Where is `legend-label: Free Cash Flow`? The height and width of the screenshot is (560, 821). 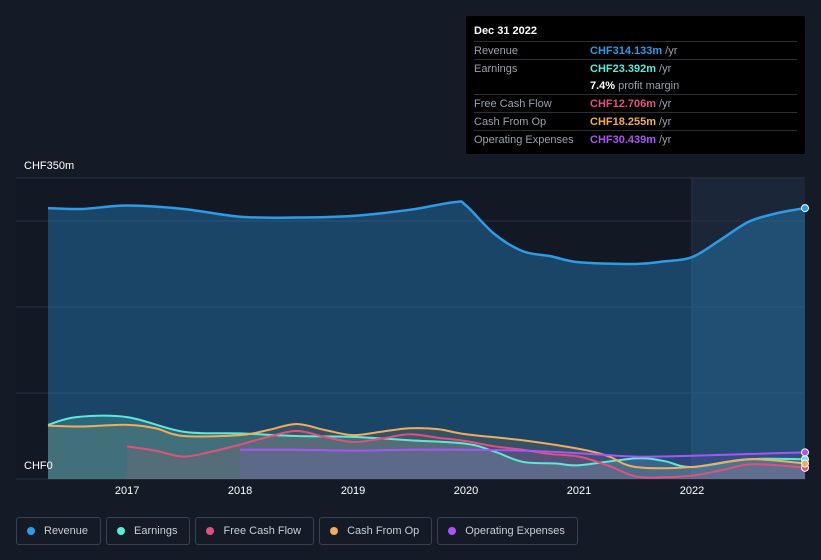
legend-label: Free Cash Flow is located at coordinates (262, 531).